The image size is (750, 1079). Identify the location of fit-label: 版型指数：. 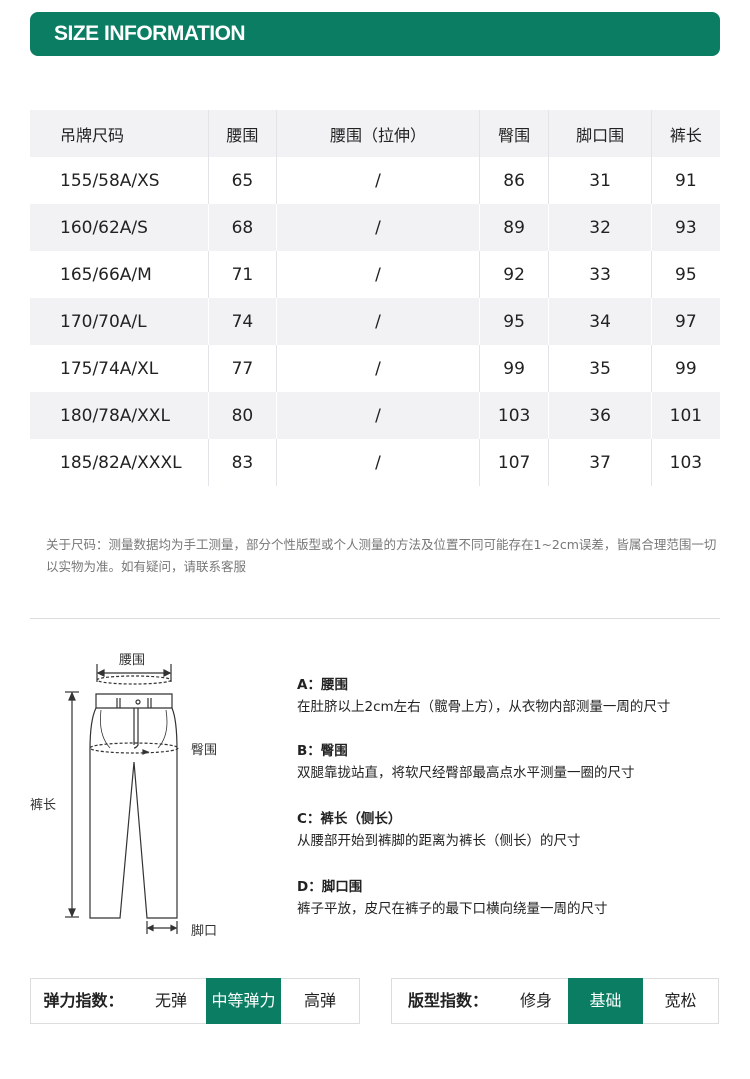
(447, 1000).